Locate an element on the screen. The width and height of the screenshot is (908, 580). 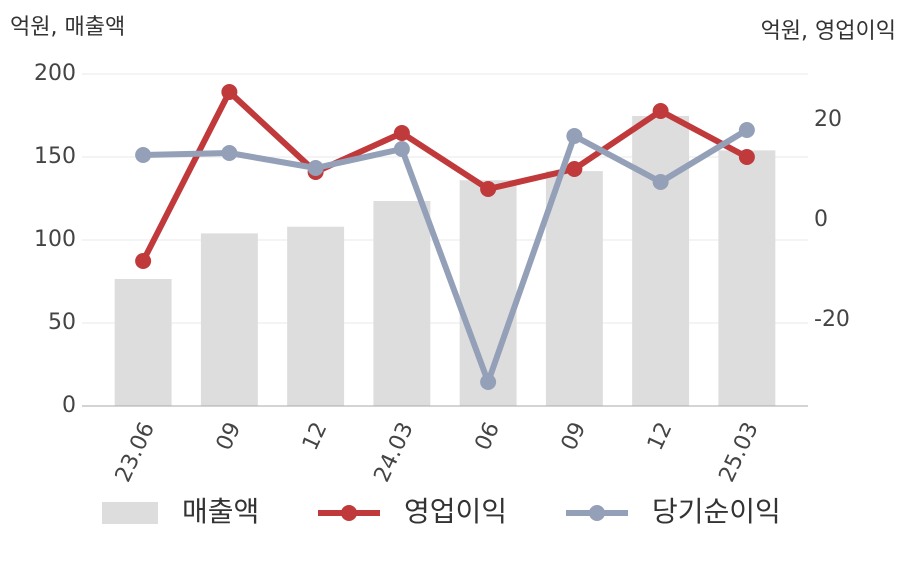
y2-tick-label: 0 is located at coordinates (821, 219).